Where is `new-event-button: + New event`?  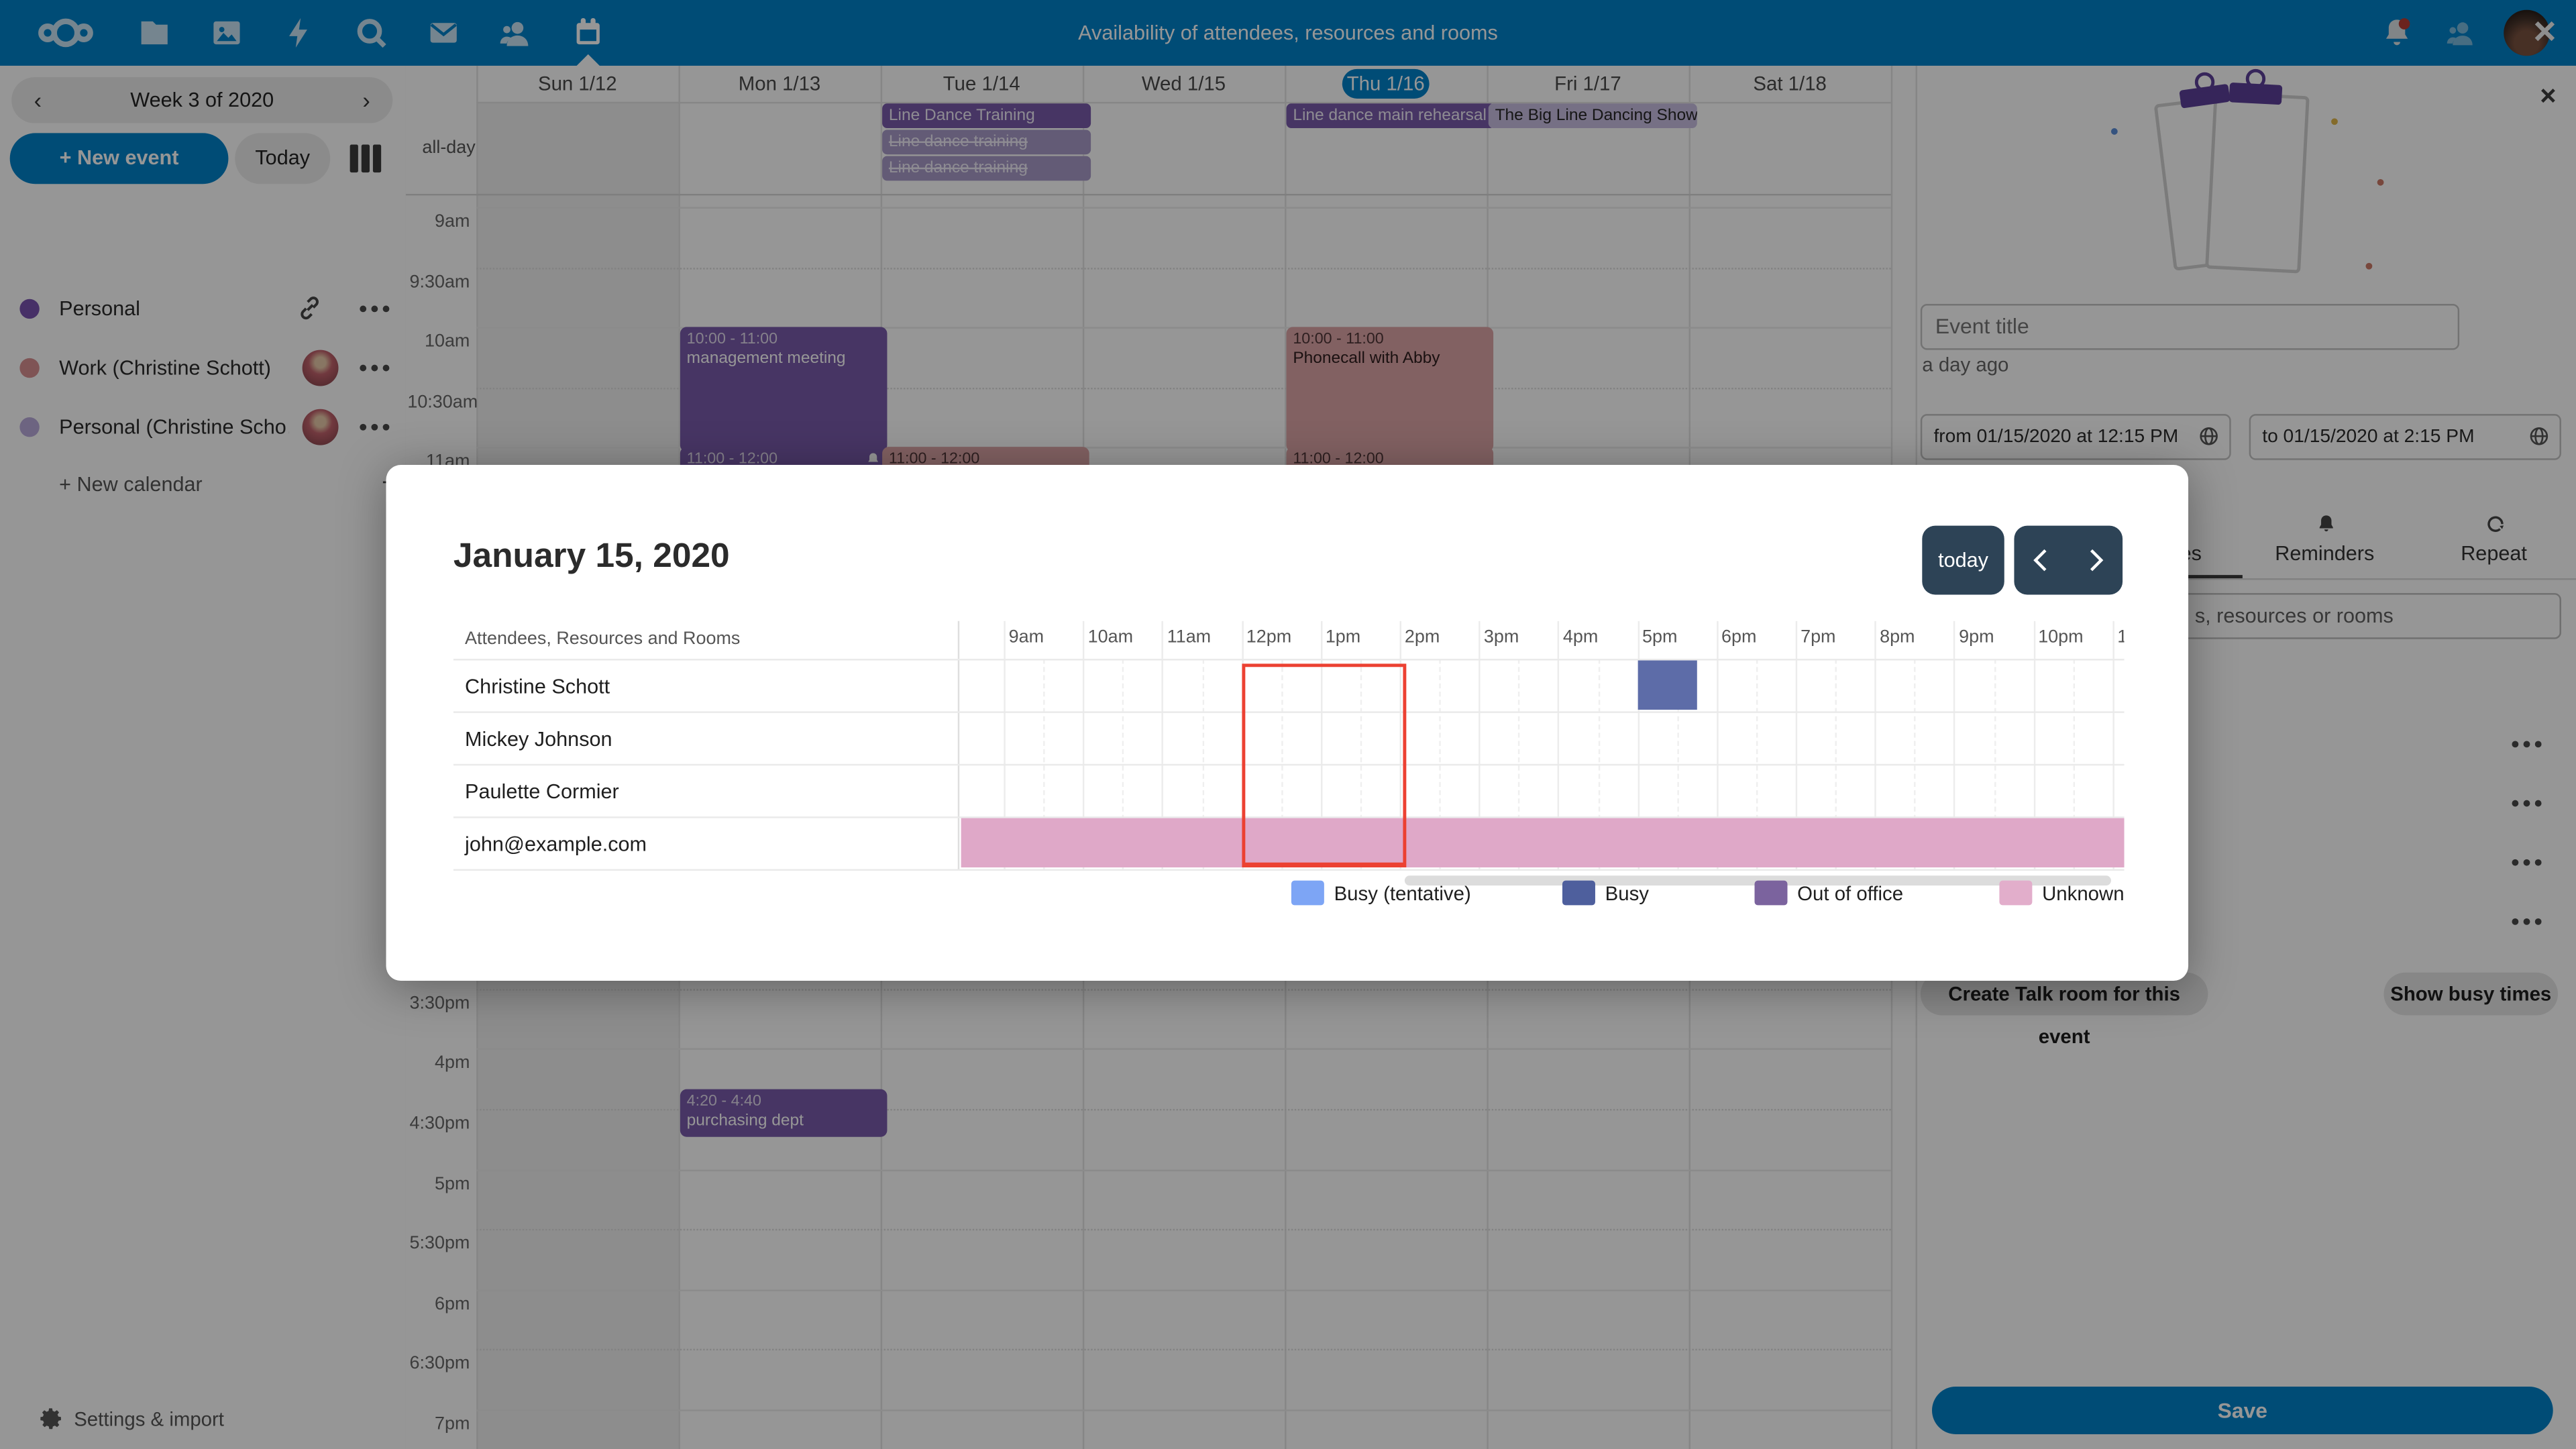 new-event-button: + New event is located at coordinates (119, 158).